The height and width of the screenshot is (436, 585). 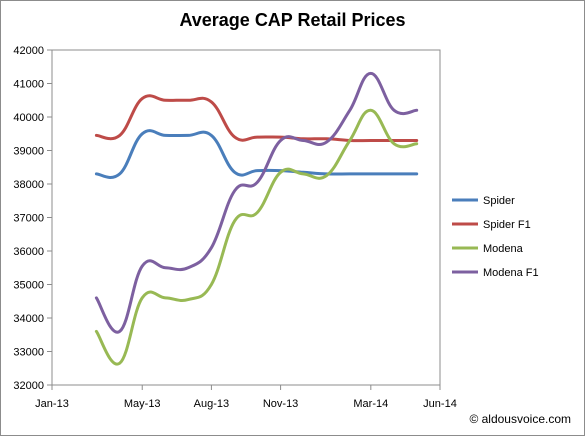 I want to click on y-tick-label: 42000, so click(x=28, y=51).